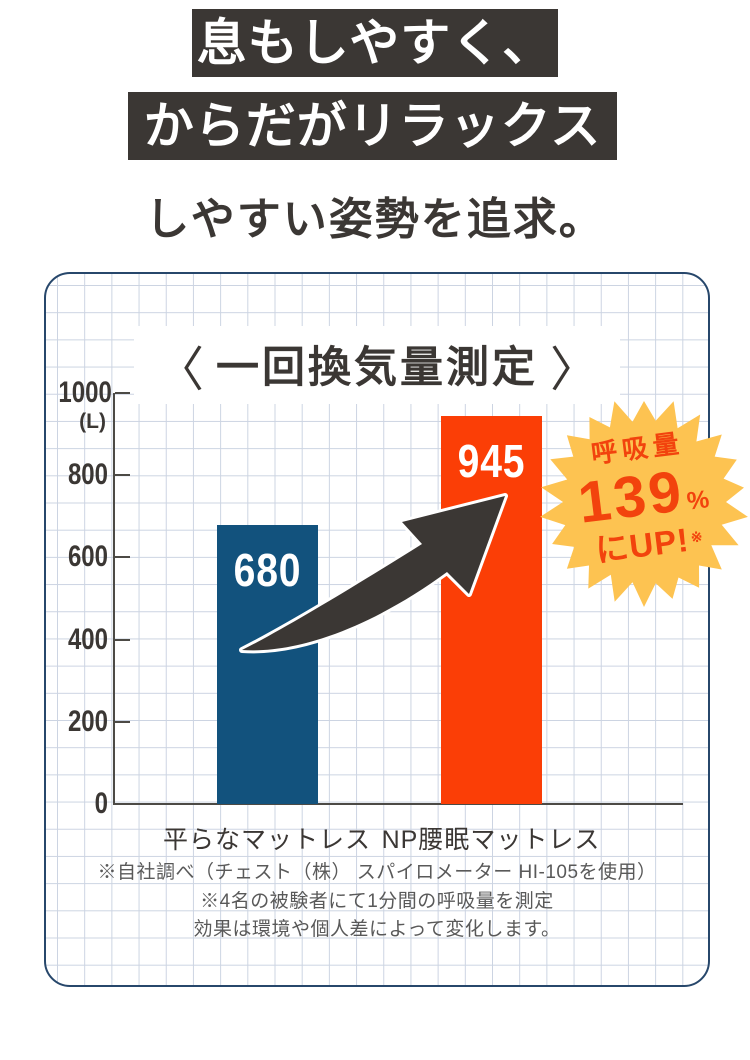 Image resolution: width=750 pixels, height=1060 pixels. What do you see at coordinates (491, 460) in the screenshot?
I see `bar-value-label: 945` at bounding box center [491, 460].